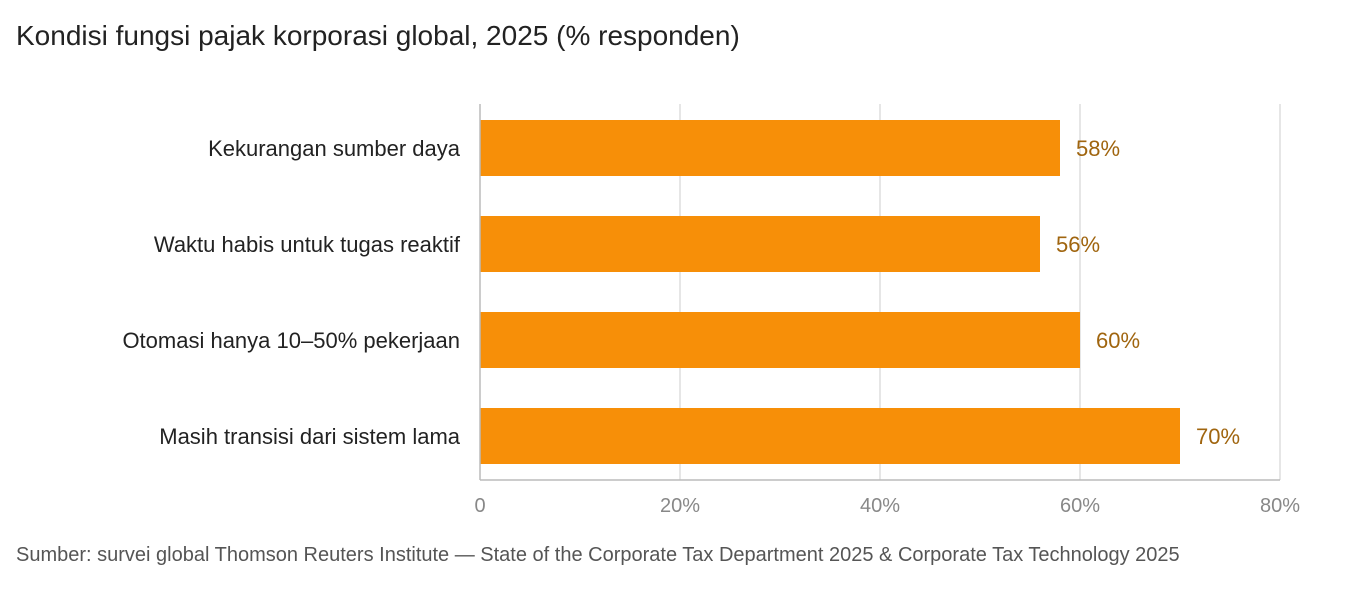  I want to click on value-label: 70%, so click(1218, 436).